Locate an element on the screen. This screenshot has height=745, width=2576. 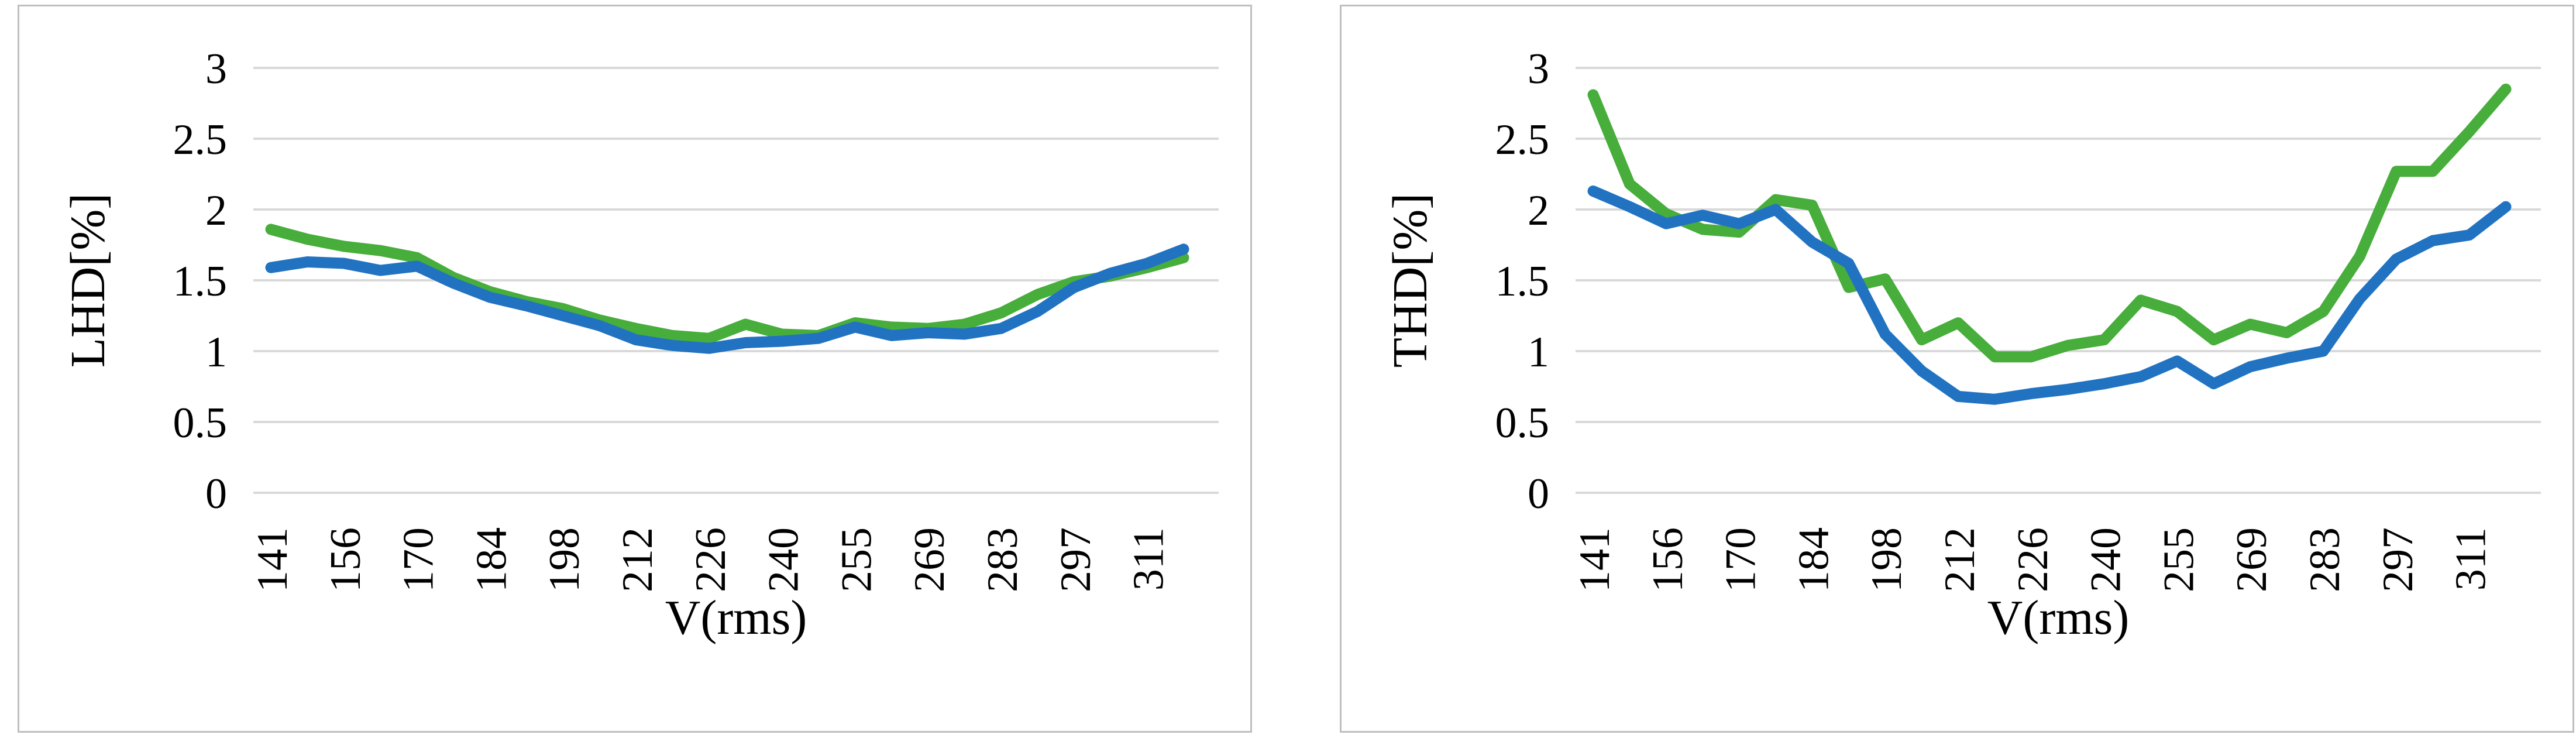
lhd-y-axis-title: LHD[%] is located at coordinates (88, 280).